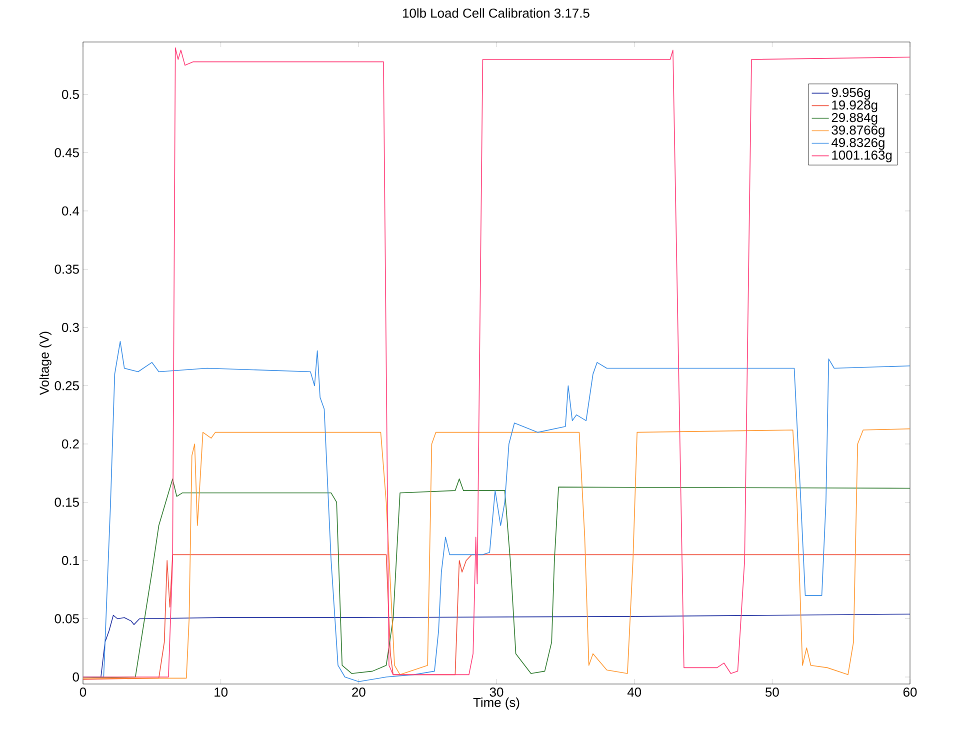 Image resolution: width=957 pixels, height=740 pixels. Describe the element at coordinates (70, 561) in the screenshot. I see `y-tick-label: 0.1` at that location.